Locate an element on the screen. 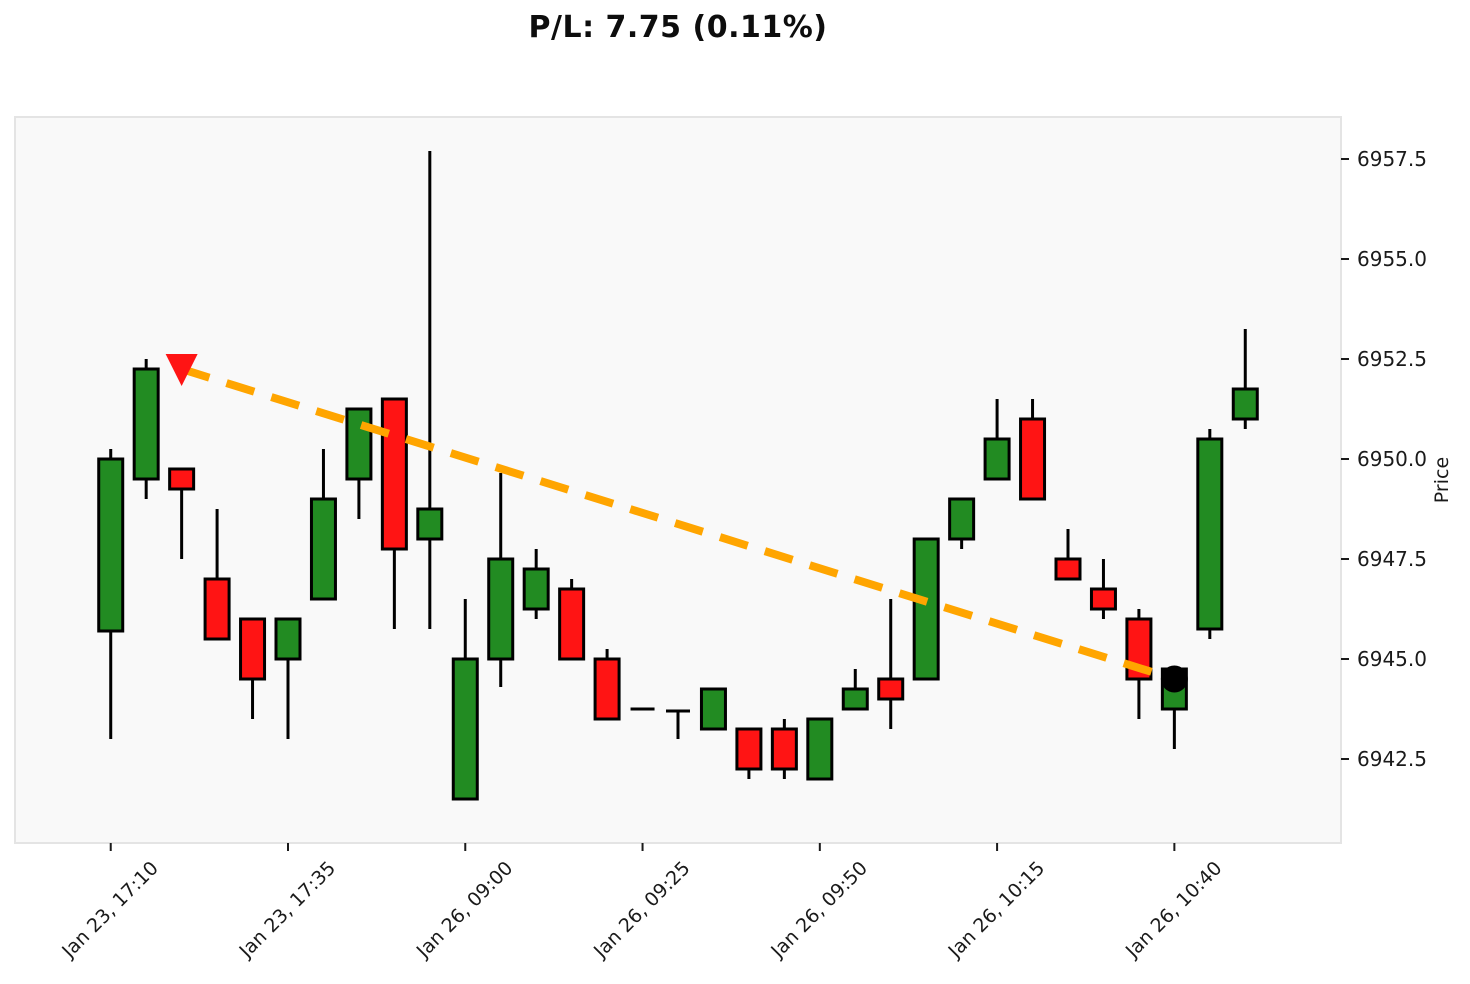  candle-2609:20 is located at coordinates (607, 685).